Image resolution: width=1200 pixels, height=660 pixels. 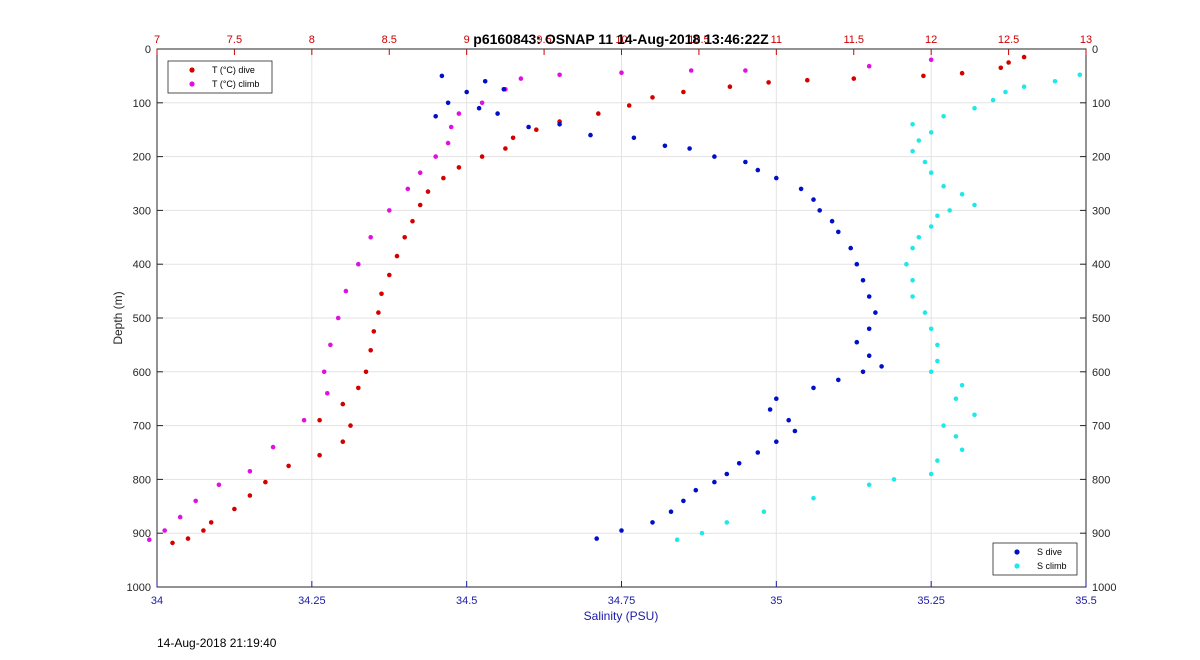 What do you see at coordinates (1101, 480) in the screenshot?
I see `y-tick-label-right: 800` at bounding box center [1101, 480].